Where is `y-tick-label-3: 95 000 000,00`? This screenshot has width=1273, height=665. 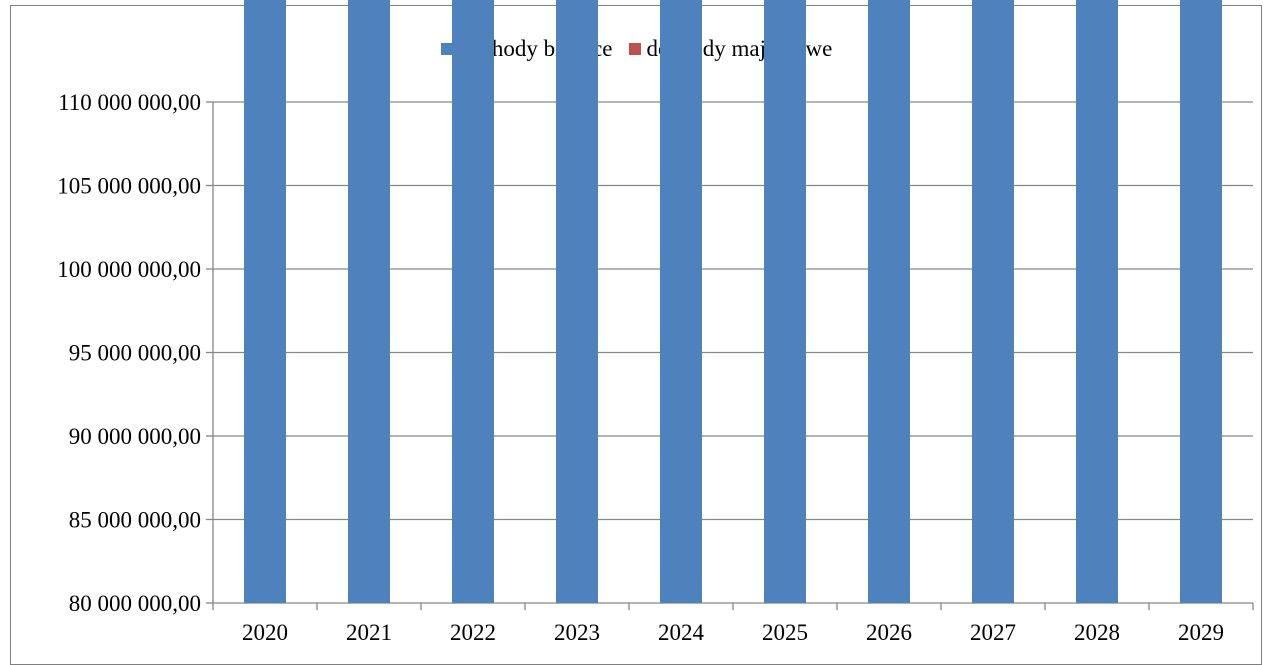
y-tick-label-3: 95 000 000,00 is located at coordinates (135, 353).